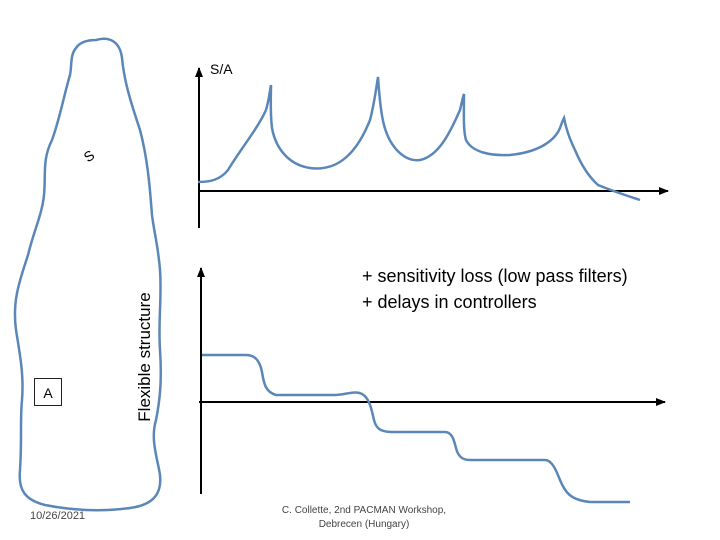  What do you see at coordinates (221, 69) in the screenshot?
I see `upper-axis-label: S/A` at bounding box center [221, 69].